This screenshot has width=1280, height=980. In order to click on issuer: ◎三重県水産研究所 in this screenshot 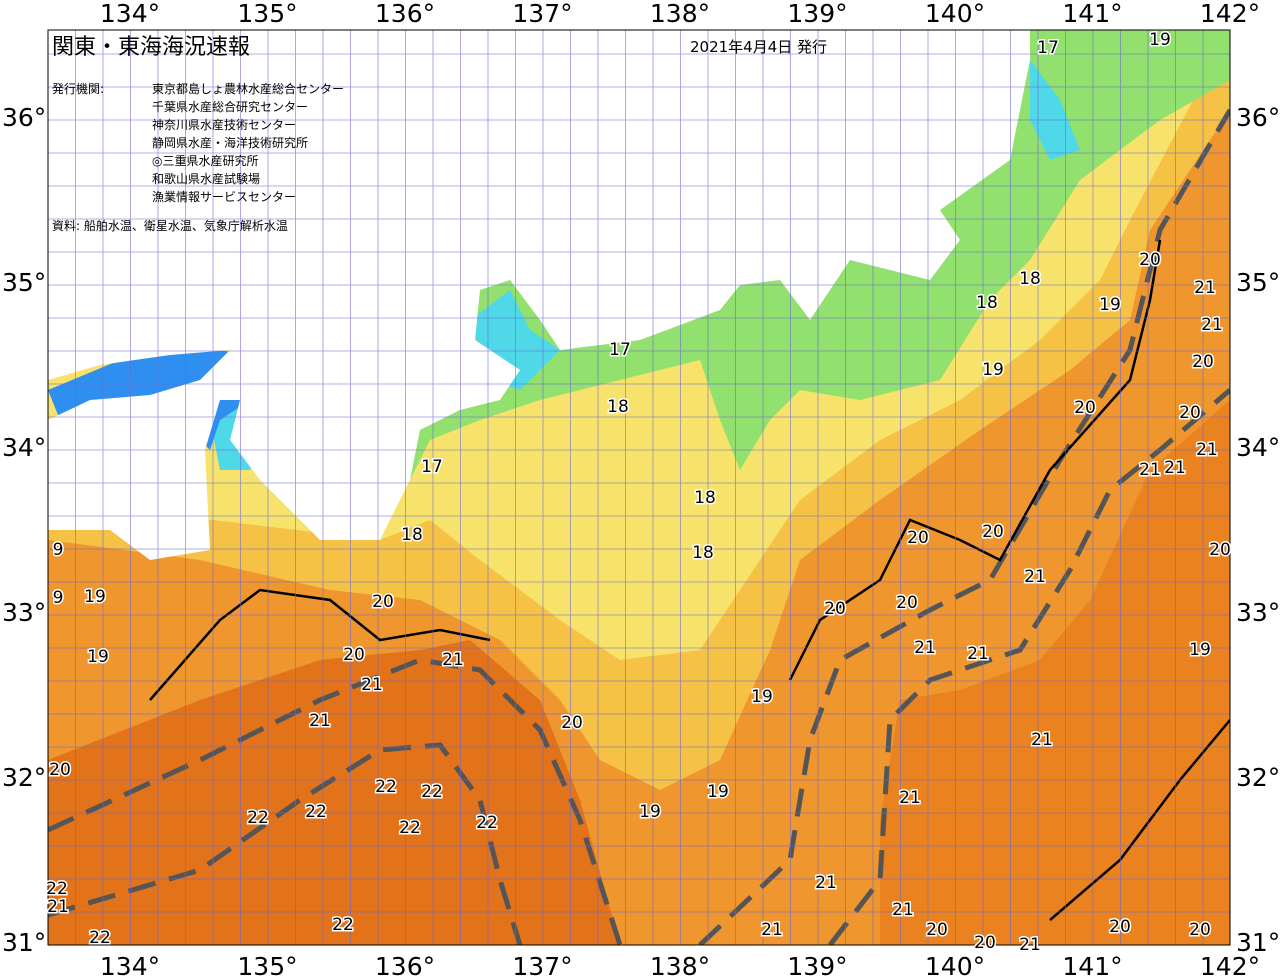, I will do `click(205, 160)`.